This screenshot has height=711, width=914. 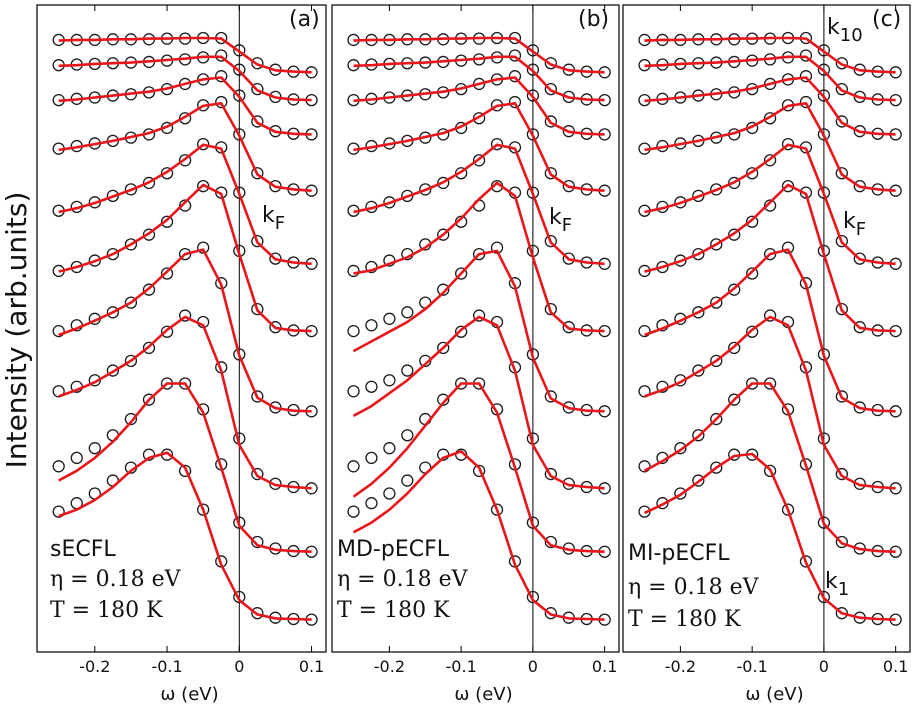 What do you see at coordinates (752, 666) in the screenshot?
I see `x-tick-label: -0.1` at bounding box center [752, 666].